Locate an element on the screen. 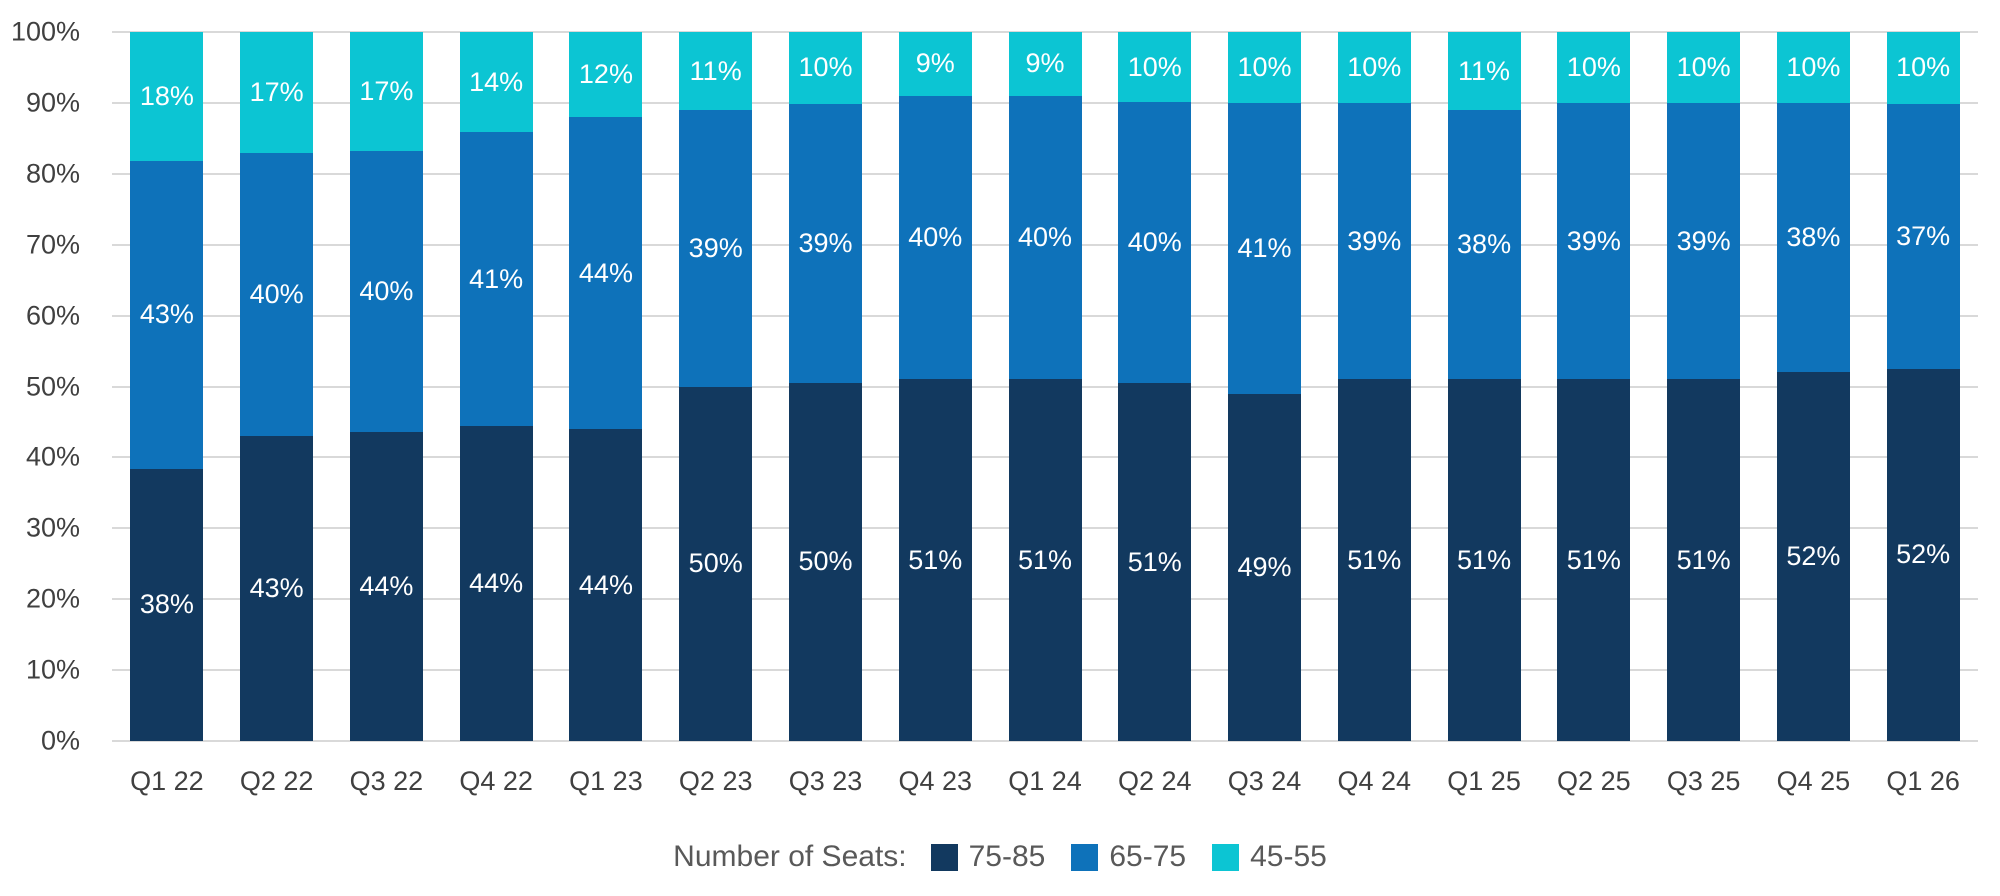  bar-segment-label: 38% is located at coordinates (166, 604).